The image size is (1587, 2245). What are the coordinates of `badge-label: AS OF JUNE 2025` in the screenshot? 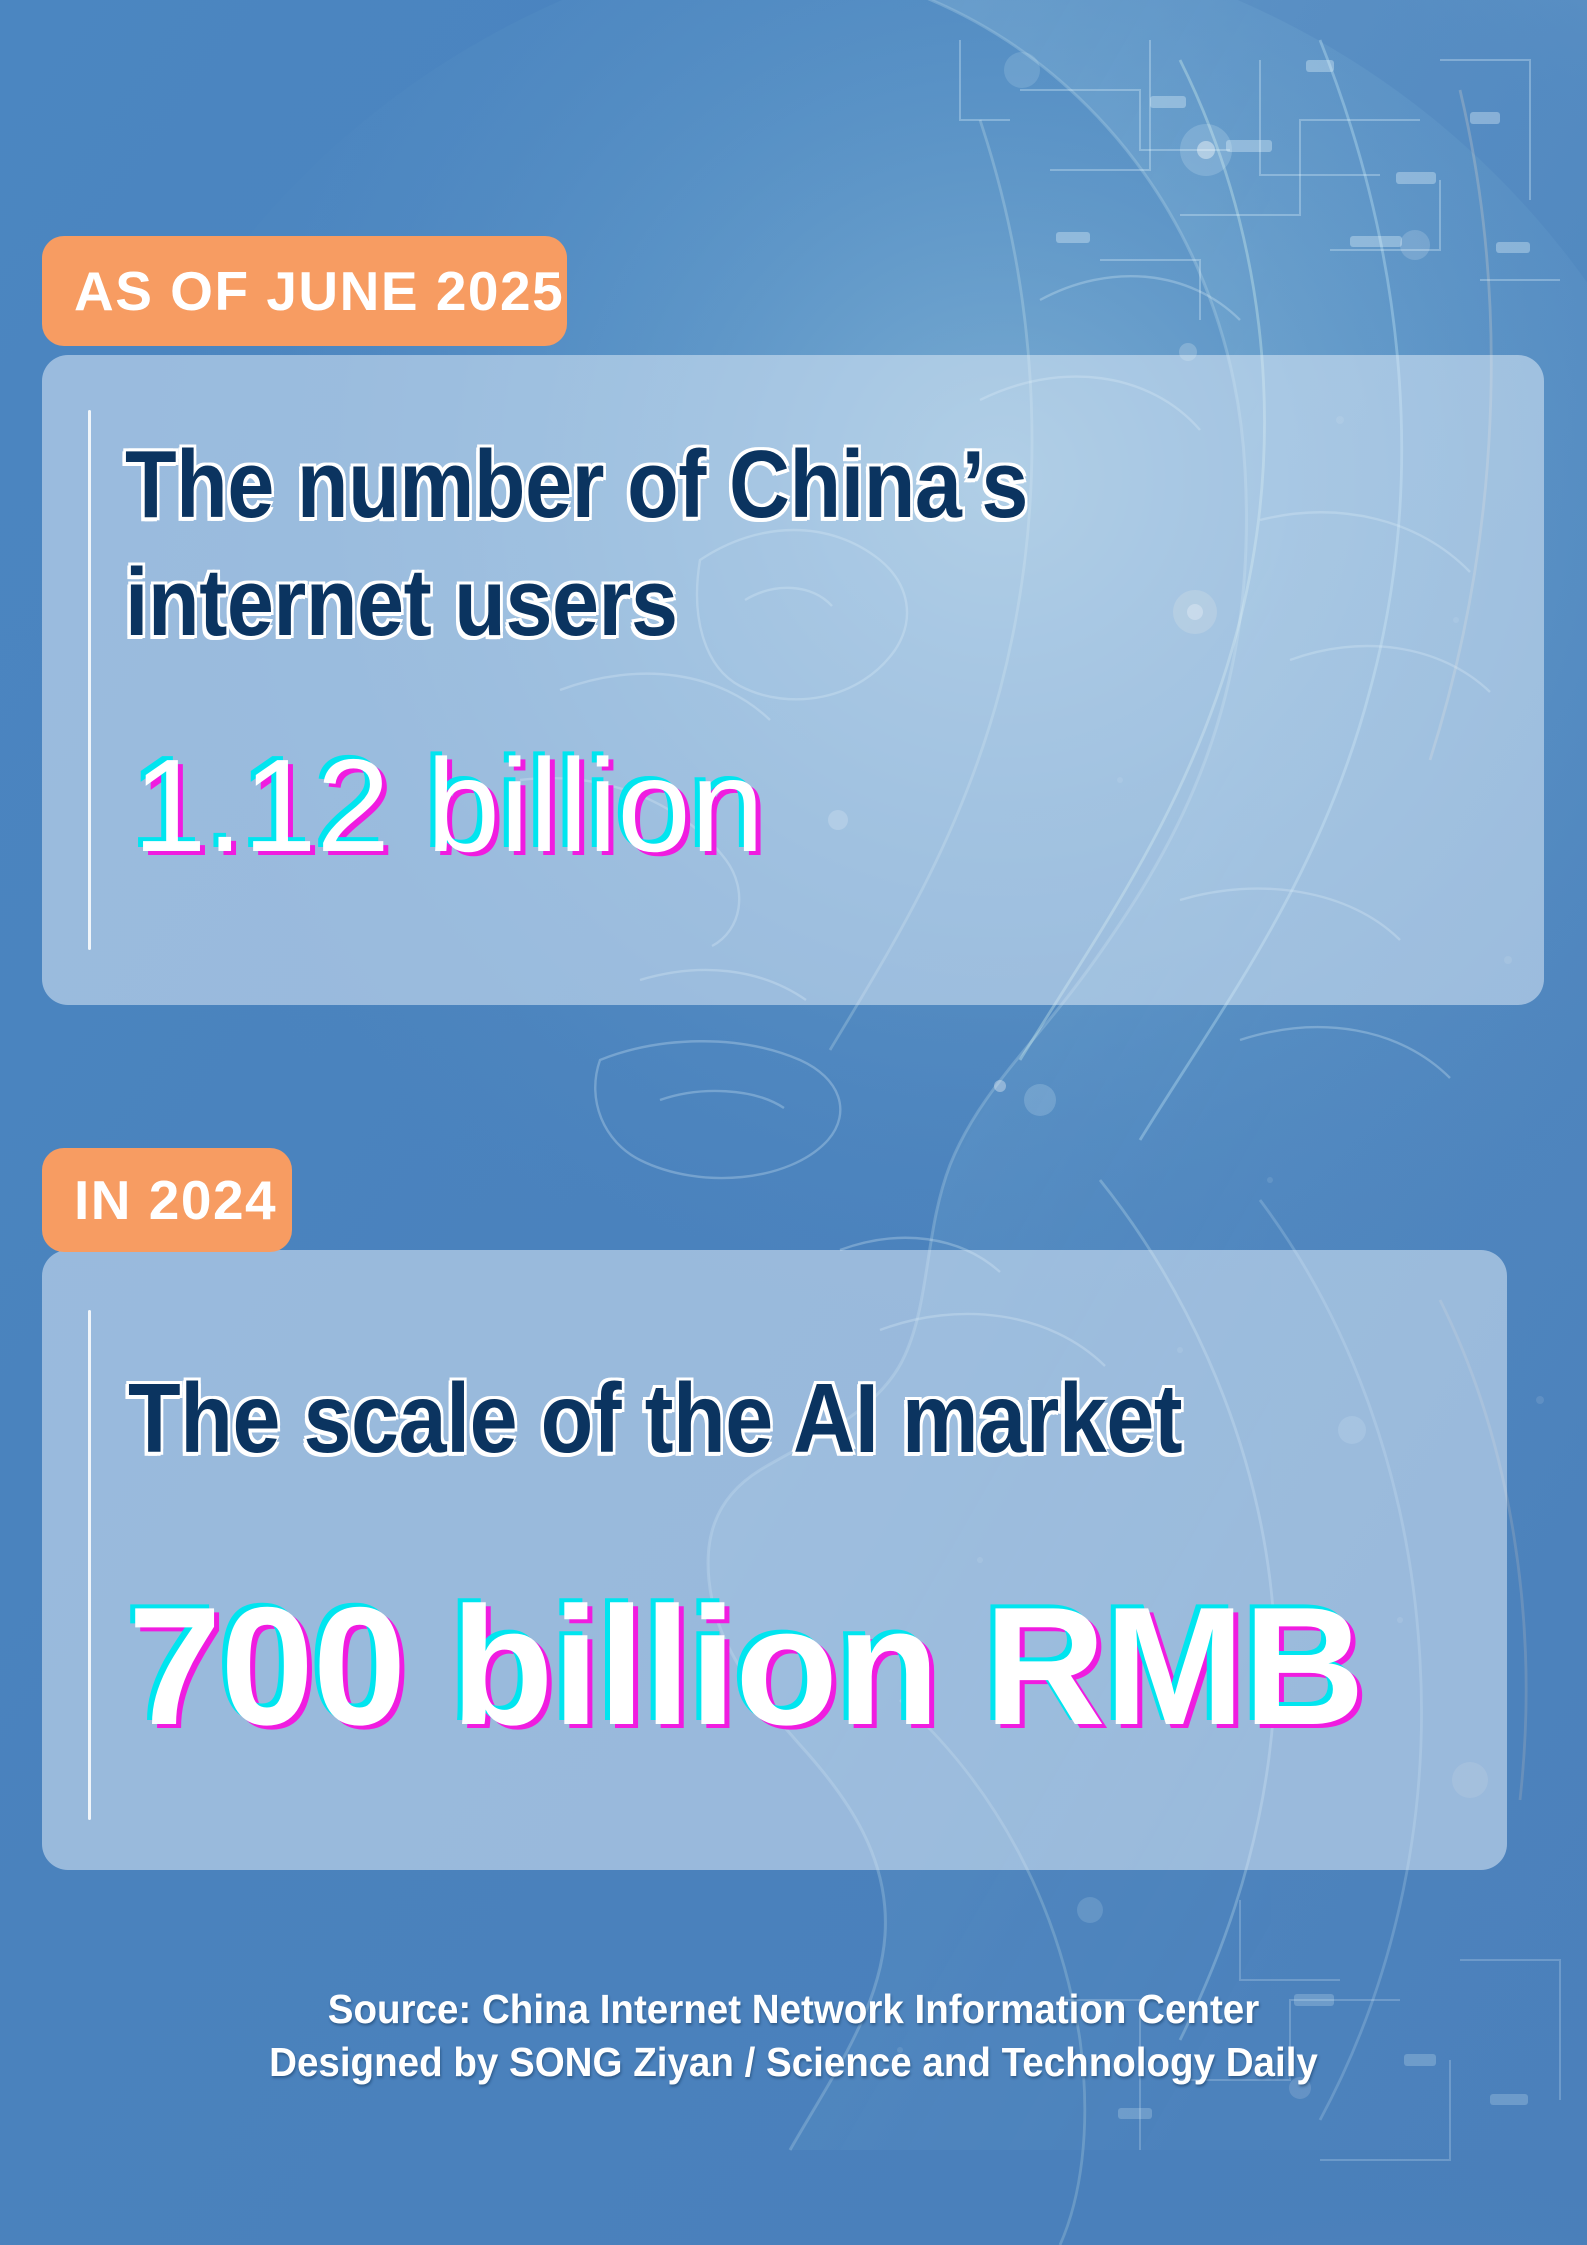 It's located at (319, 291).